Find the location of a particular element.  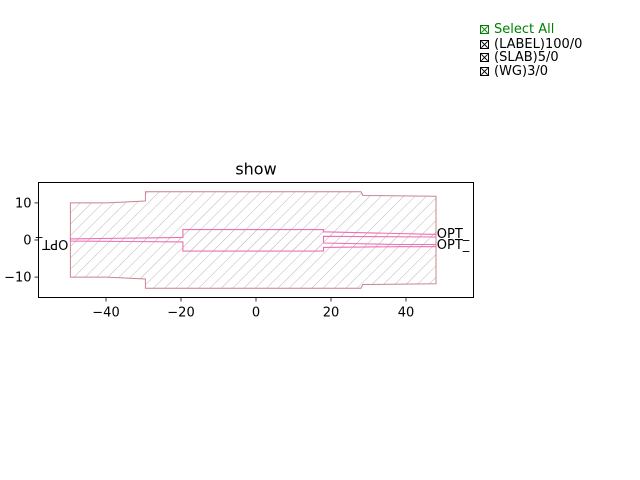

select-all-label: Select All is located at coordinates (524, 29).